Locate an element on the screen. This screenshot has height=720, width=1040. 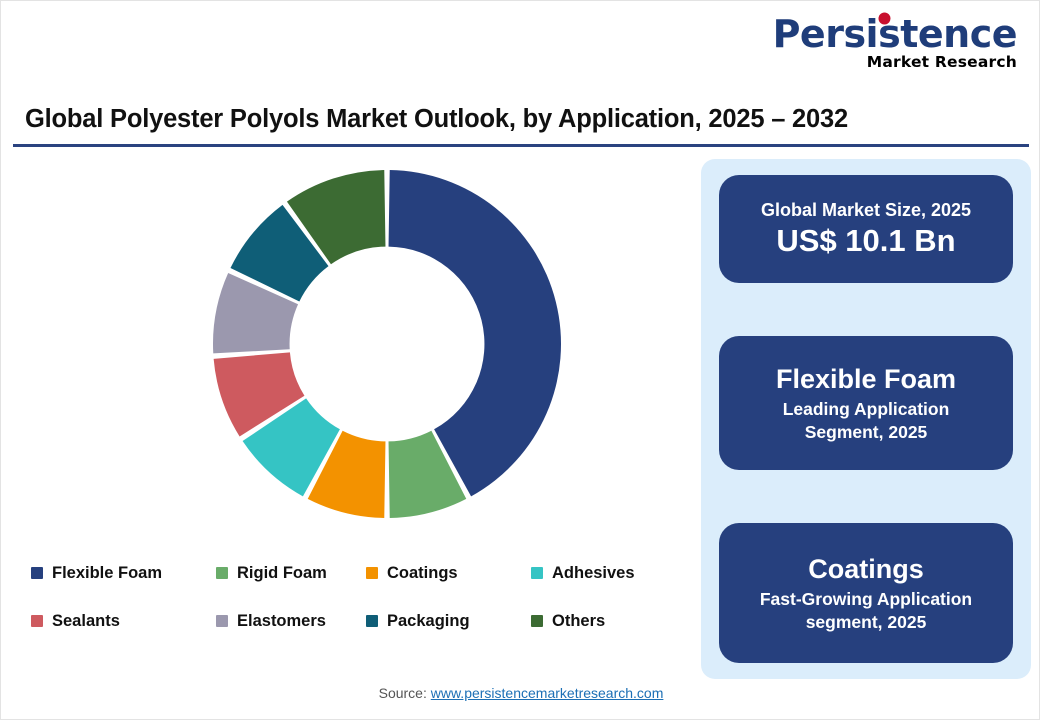
legend-item: Rigid Foam is located at coordinates (291, 573).